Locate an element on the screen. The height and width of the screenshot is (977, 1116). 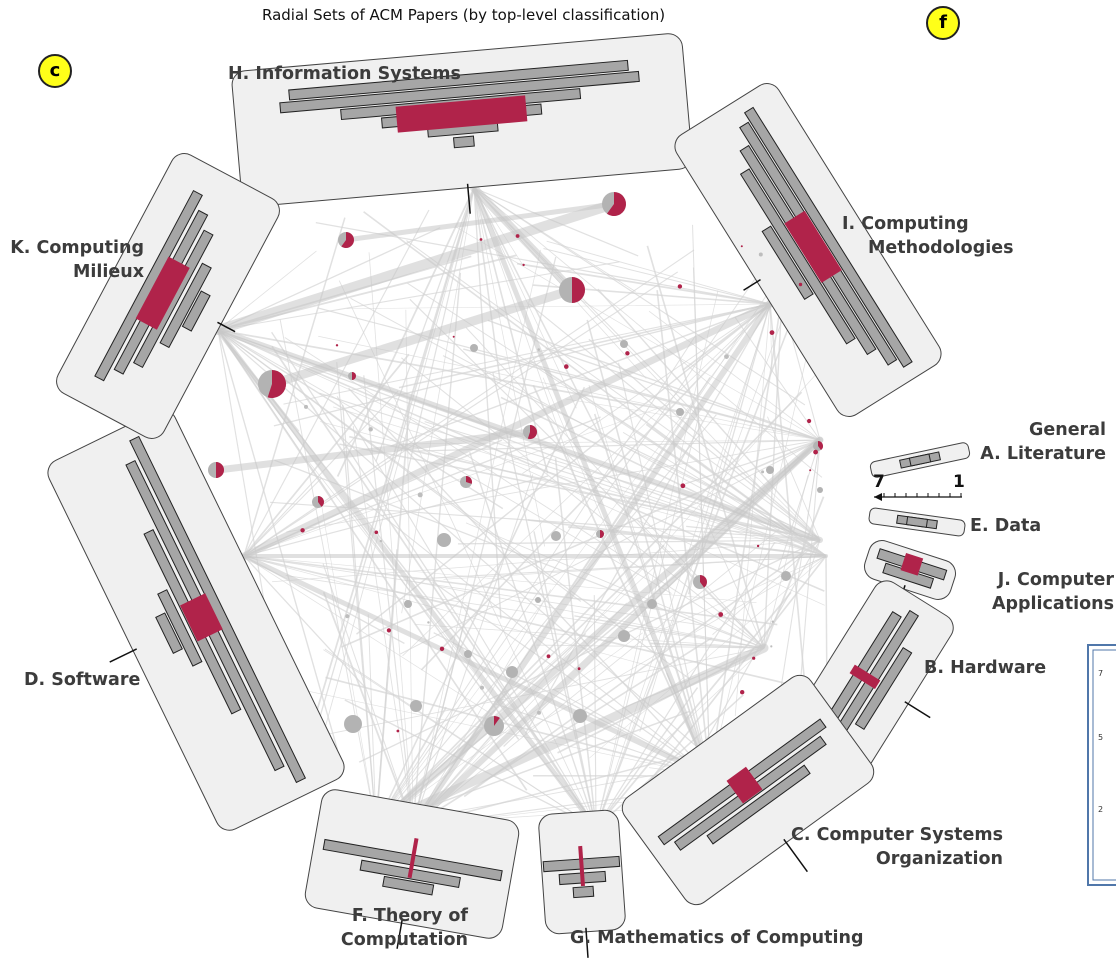
inset-outer-frame is located at coordinates (1101, 765).